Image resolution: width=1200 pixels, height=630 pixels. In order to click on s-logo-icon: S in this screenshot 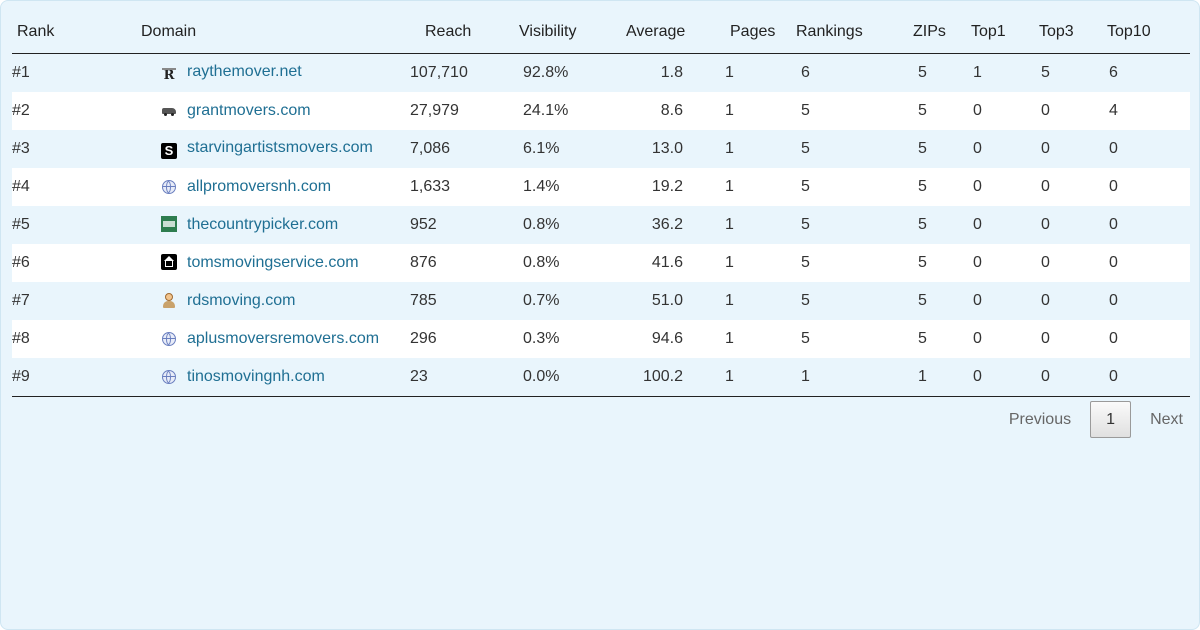, I will do `click(169, 151)`.